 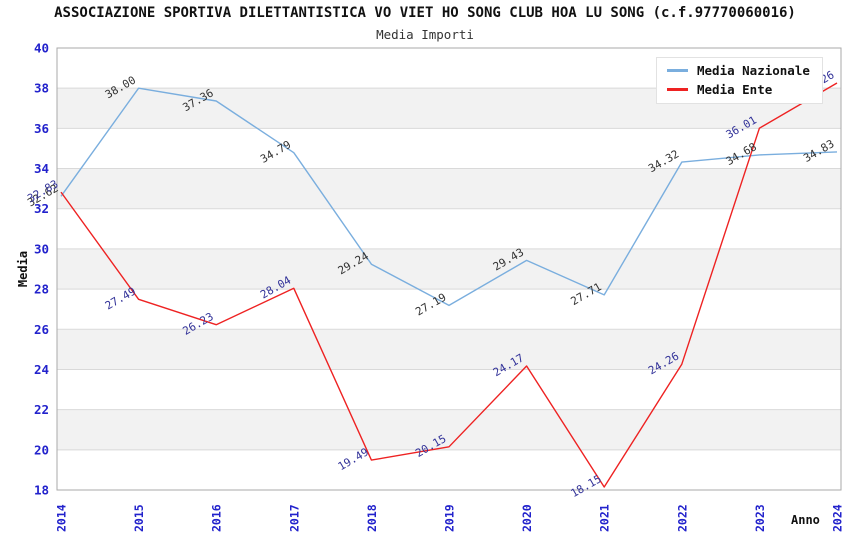 I want to click on x-tick-label: 2022, so click(x=682, y=518).